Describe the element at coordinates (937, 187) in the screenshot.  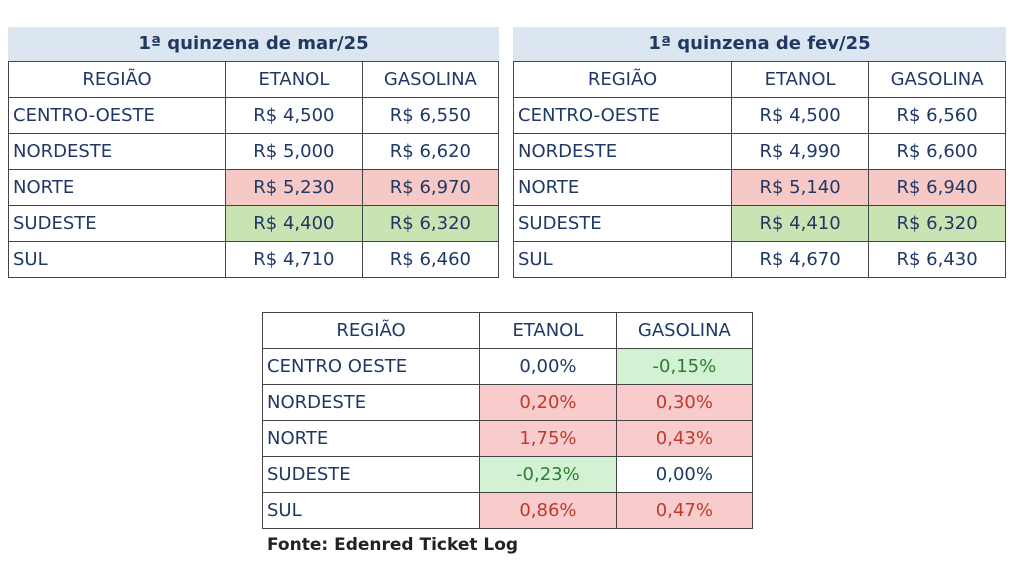
I see `value-cell: R$ 6,940` at that location.